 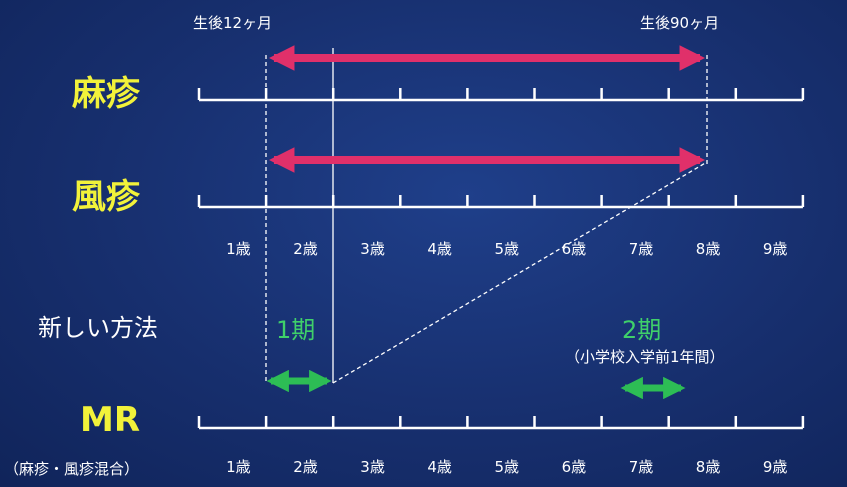 I want to click on rubella-label: 風疹, so click(x=106, y=197).